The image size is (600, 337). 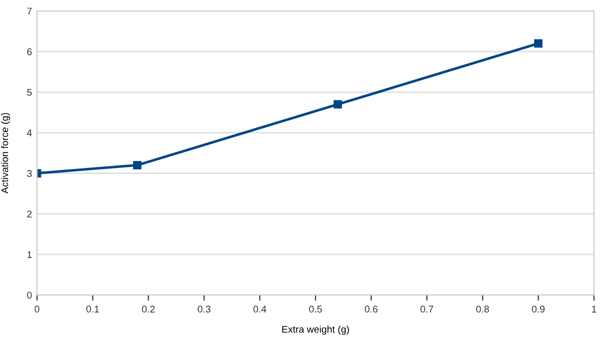 What do you see at coordinates (29, 173) in the screenshot?
I see `y-tick-label: 3` at bounding box center [29, 173].